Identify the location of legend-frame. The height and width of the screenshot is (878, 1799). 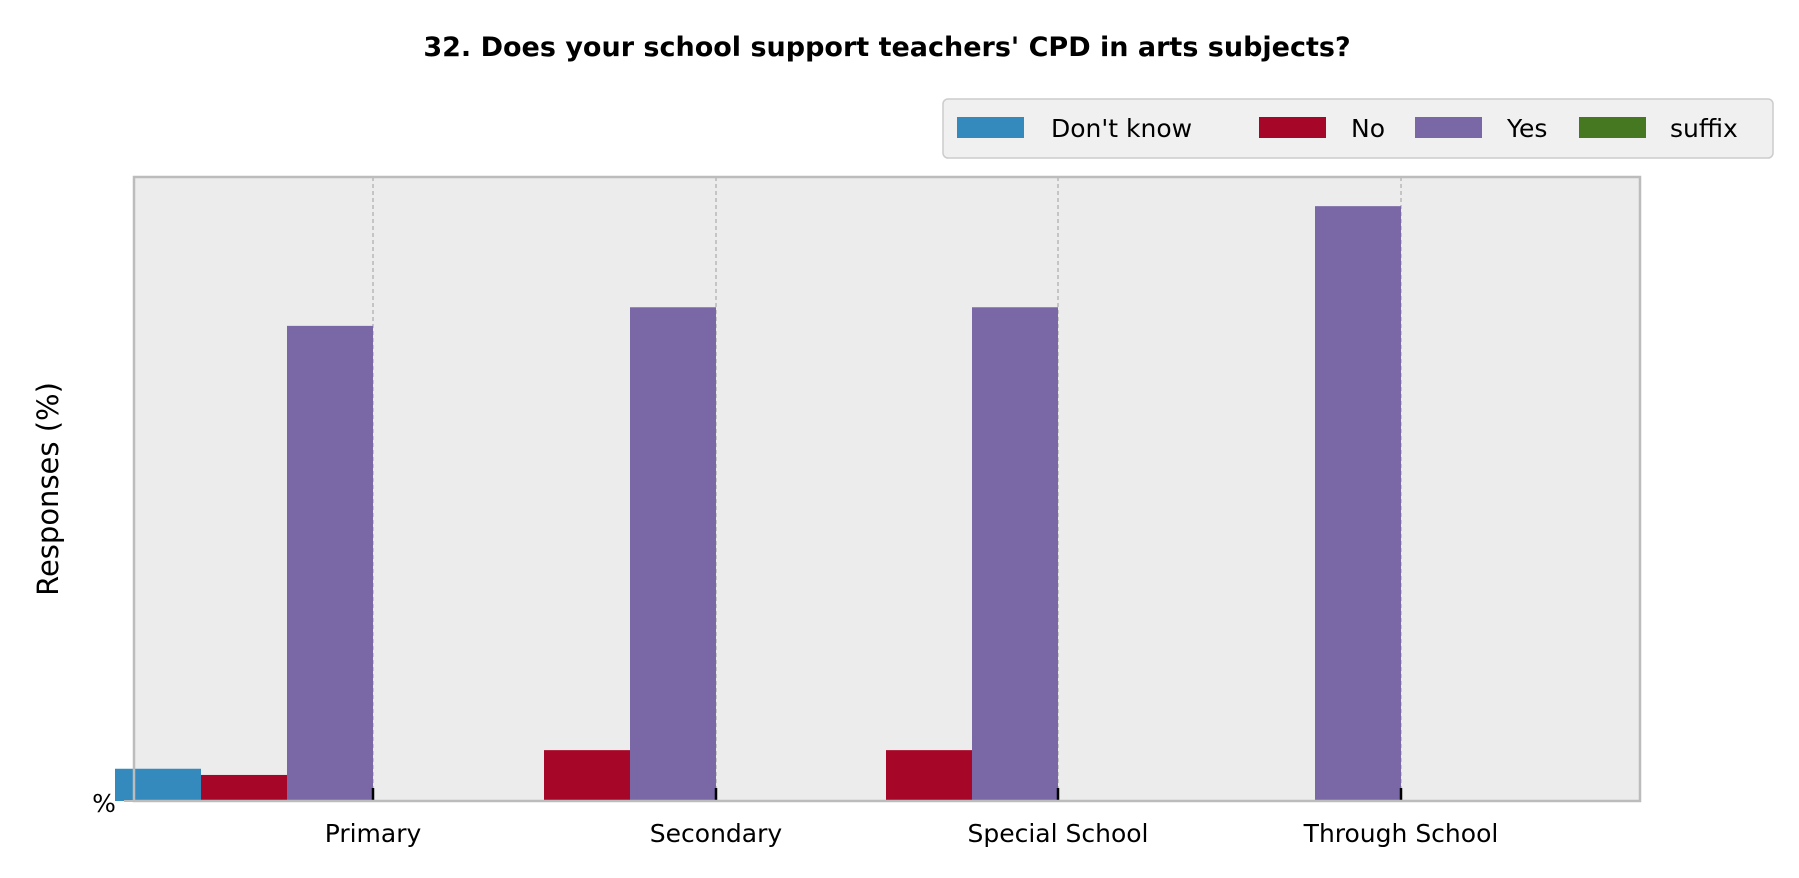
(1358, 128).